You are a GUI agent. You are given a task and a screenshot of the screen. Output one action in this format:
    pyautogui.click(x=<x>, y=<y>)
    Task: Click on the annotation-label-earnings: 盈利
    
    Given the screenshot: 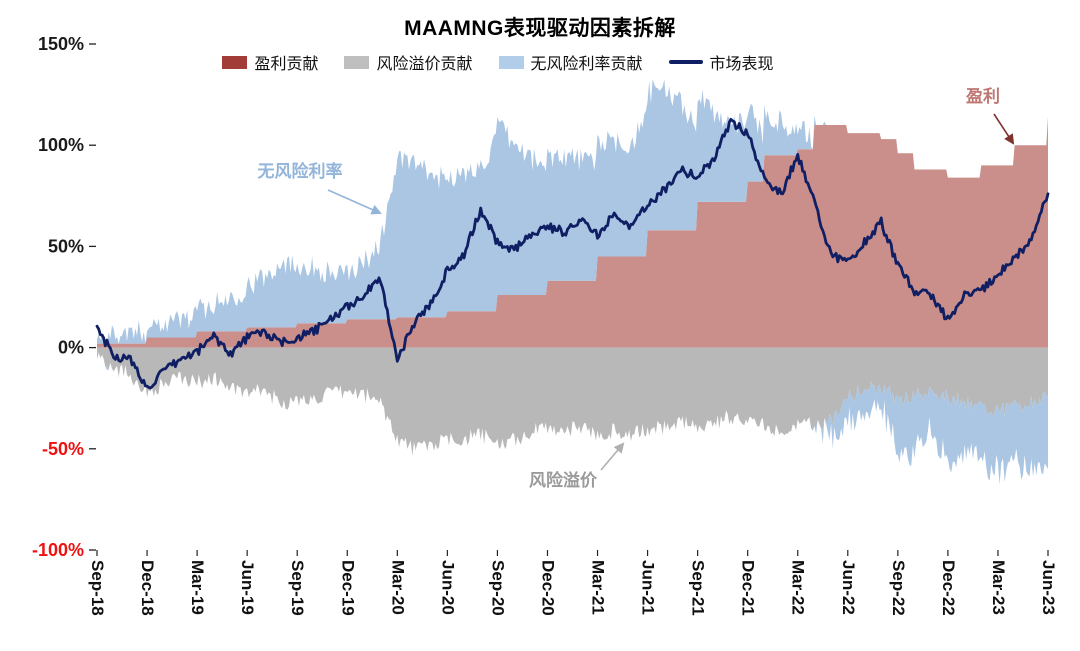 What is the action you would take?
    pyautogui.click(x=982, y=96)
    